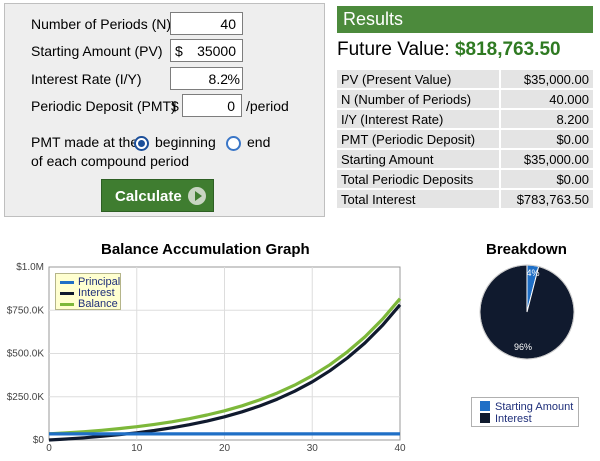 The width and height of the screenshot is (600, 461). What do you see at coordinates (233, 143) in the screenshot?
I see `end-radio` at bounding box center [233, 143].